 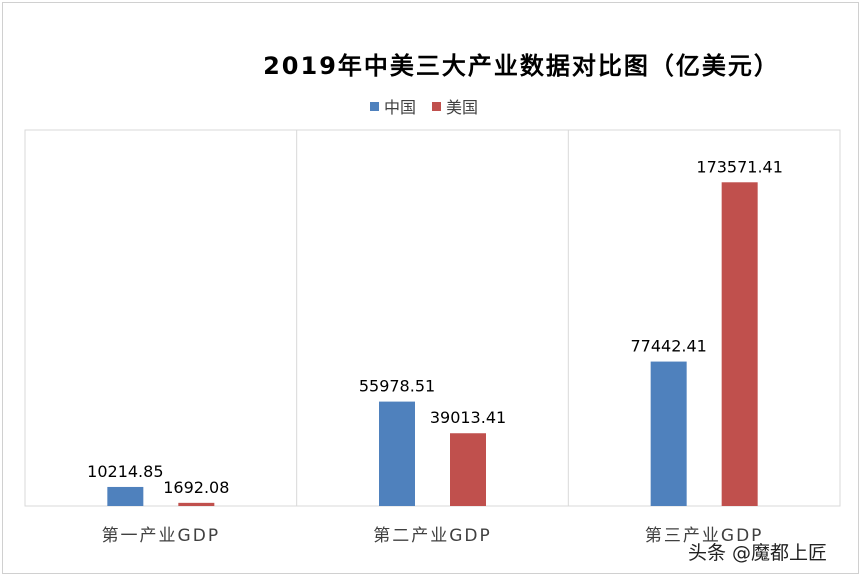 I want to click on data-label: 55978.51, so click(x=397, y=386).